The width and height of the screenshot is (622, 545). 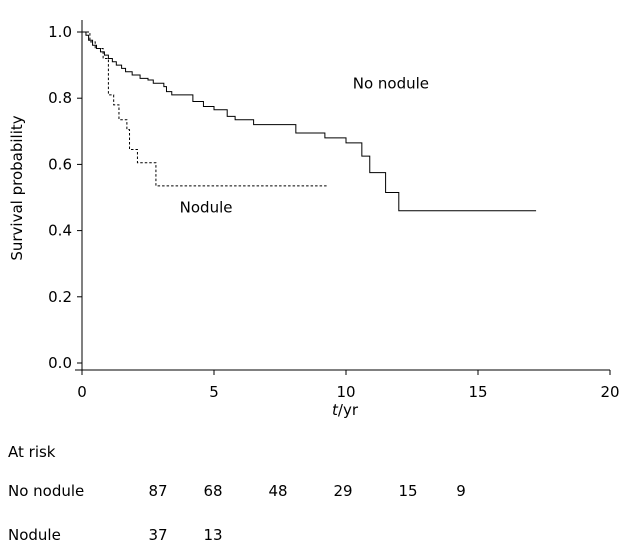 What do you see at coordinates (60, 98) in the screenshot?
I see `y-tick-label: 0.8` at bounding box center [60, 98].